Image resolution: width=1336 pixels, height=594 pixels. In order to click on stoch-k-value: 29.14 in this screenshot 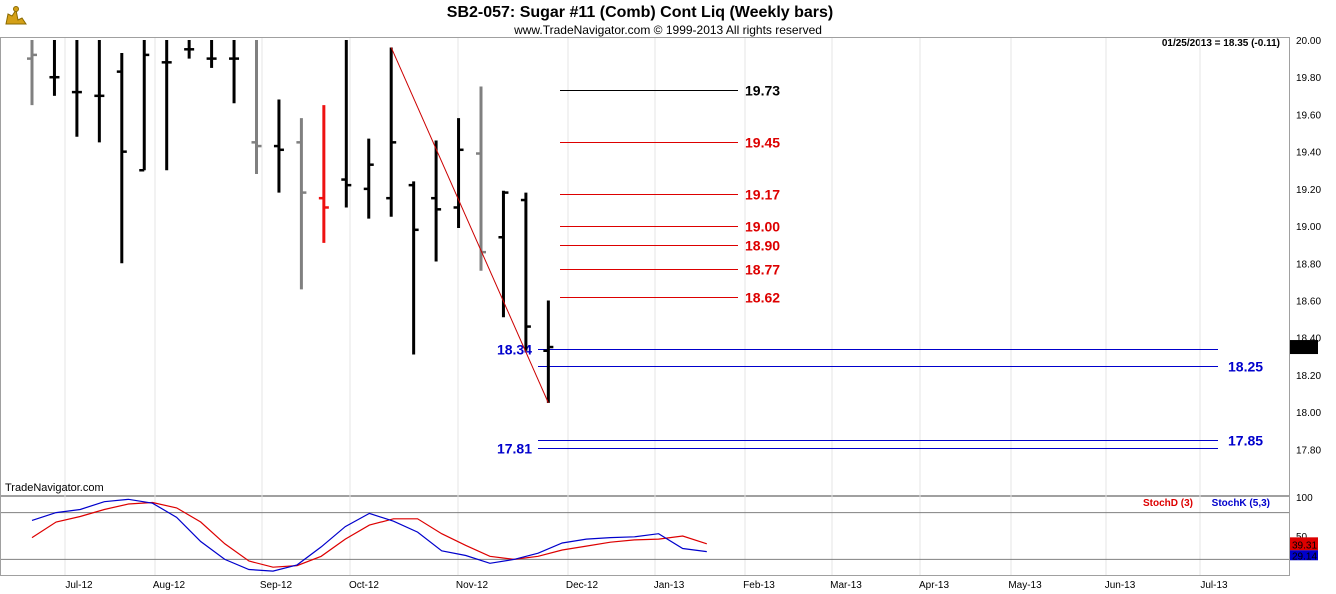, I will do `click(1304, 556)`.